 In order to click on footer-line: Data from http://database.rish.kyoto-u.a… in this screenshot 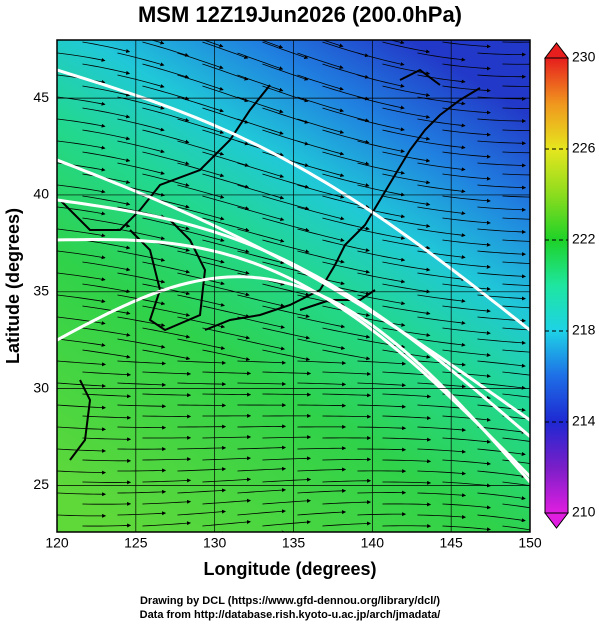, I will do `click(290, 615)`.